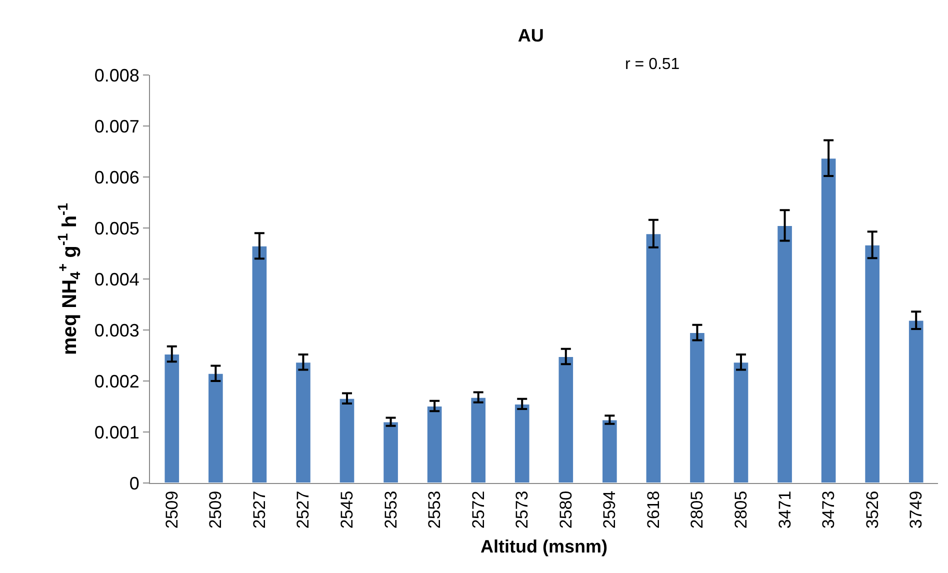  What do you see at coordinates (916, 509) in the screenshot?
I see `x-tick-label: 3749` at bounding box center [916, 509].